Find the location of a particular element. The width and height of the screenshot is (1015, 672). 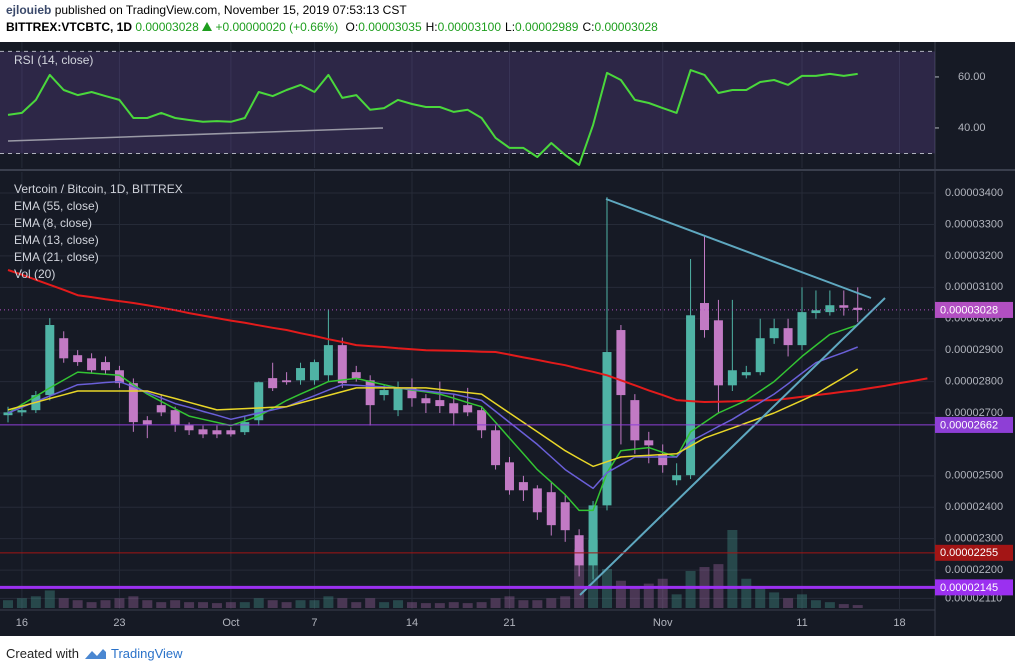

trendline is located at coordinates (732, 446).